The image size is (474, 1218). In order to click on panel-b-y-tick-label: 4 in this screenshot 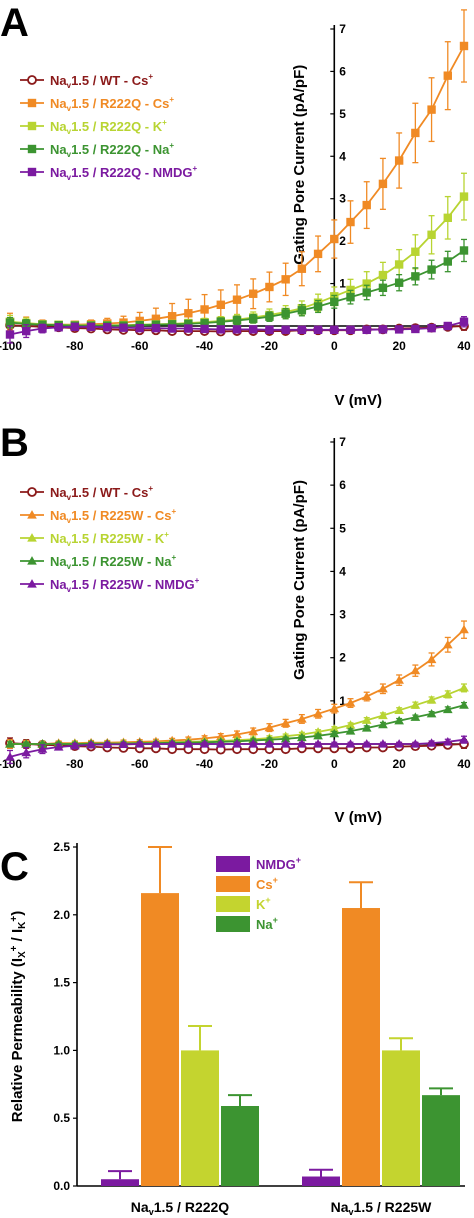, I will do `click(342, 571)`.